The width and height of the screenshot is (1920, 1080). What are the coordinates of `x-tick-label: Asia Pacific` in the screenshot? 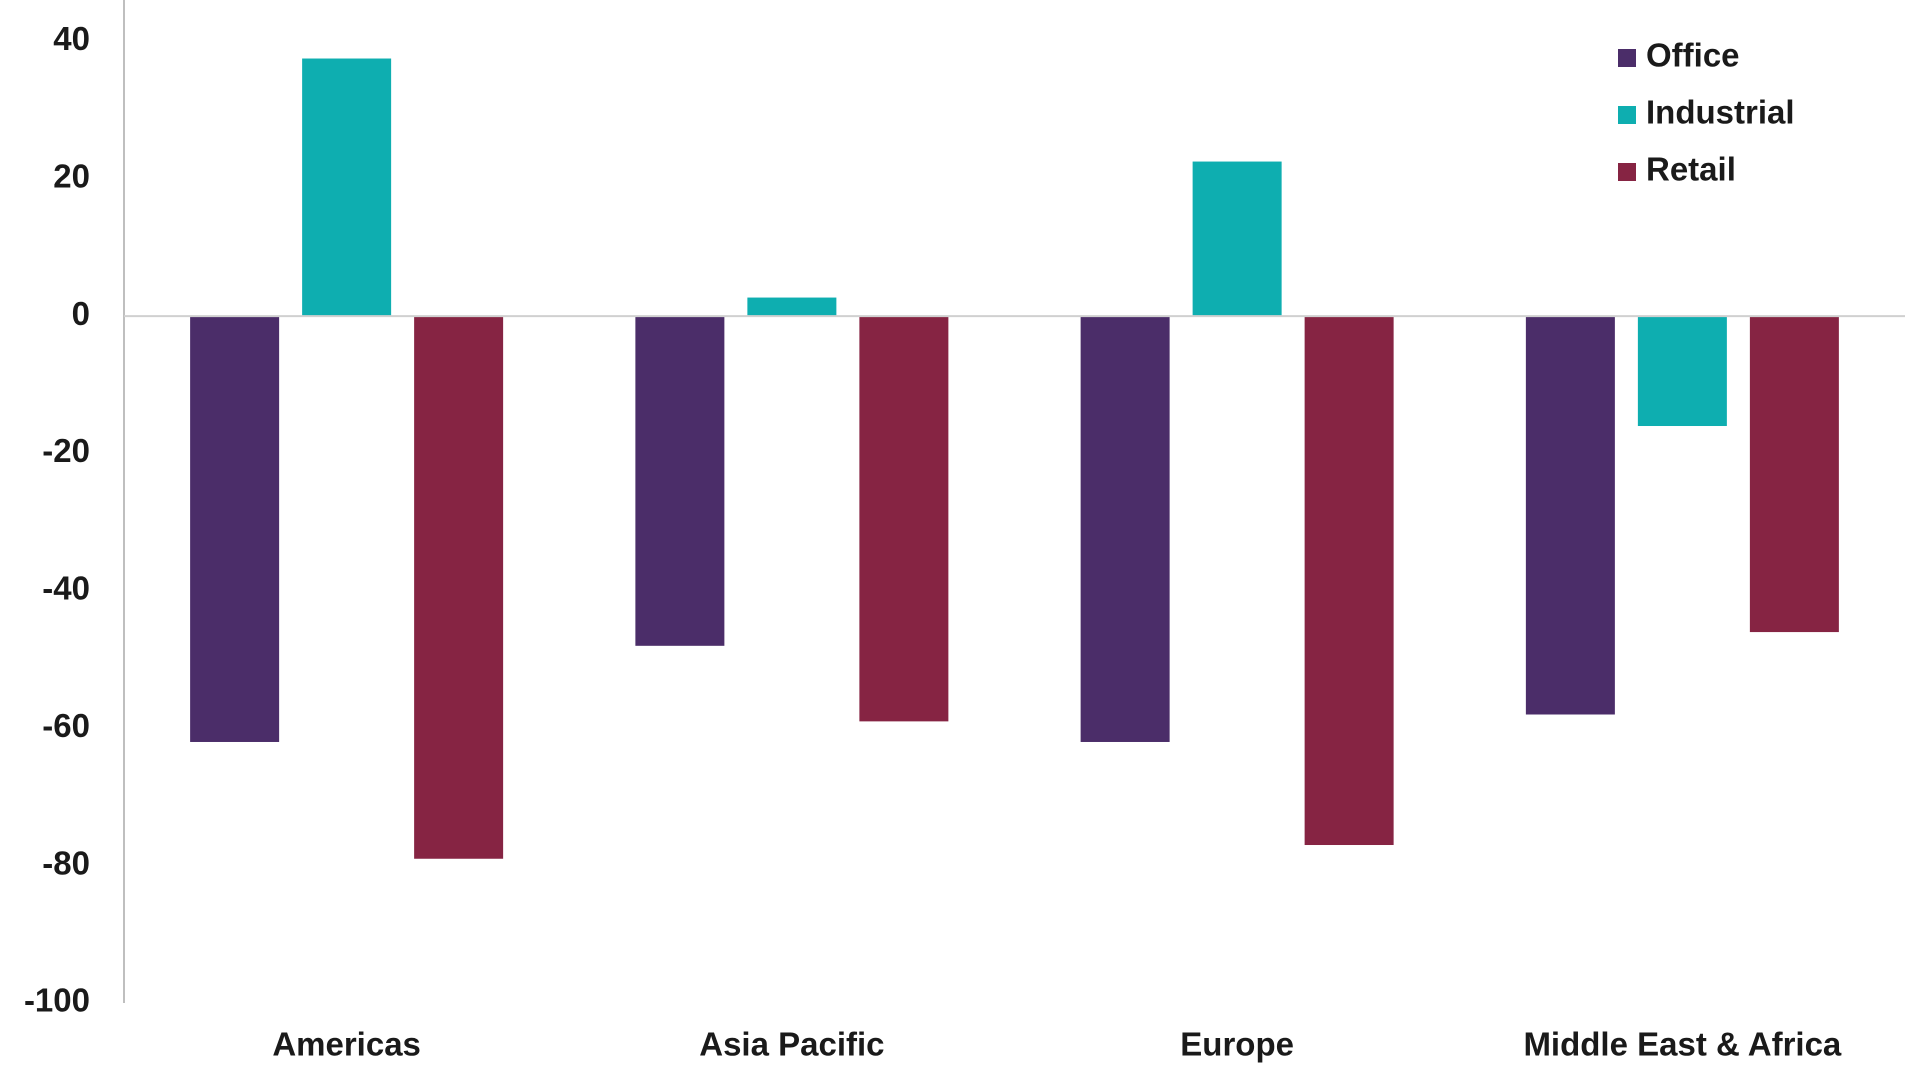 It's located at (791, 1044).